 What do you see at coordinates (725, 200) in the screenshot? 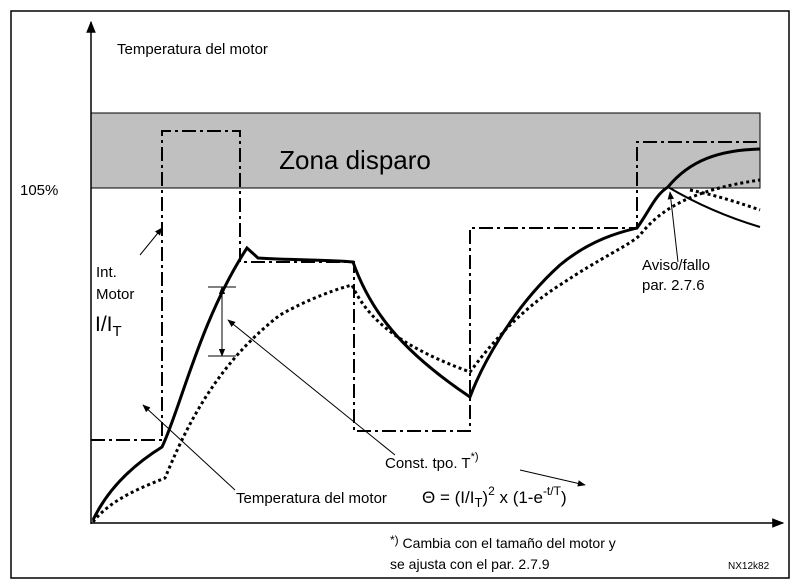
I see `temperature-curve-slow-branch` at bounding box center [725, 200].